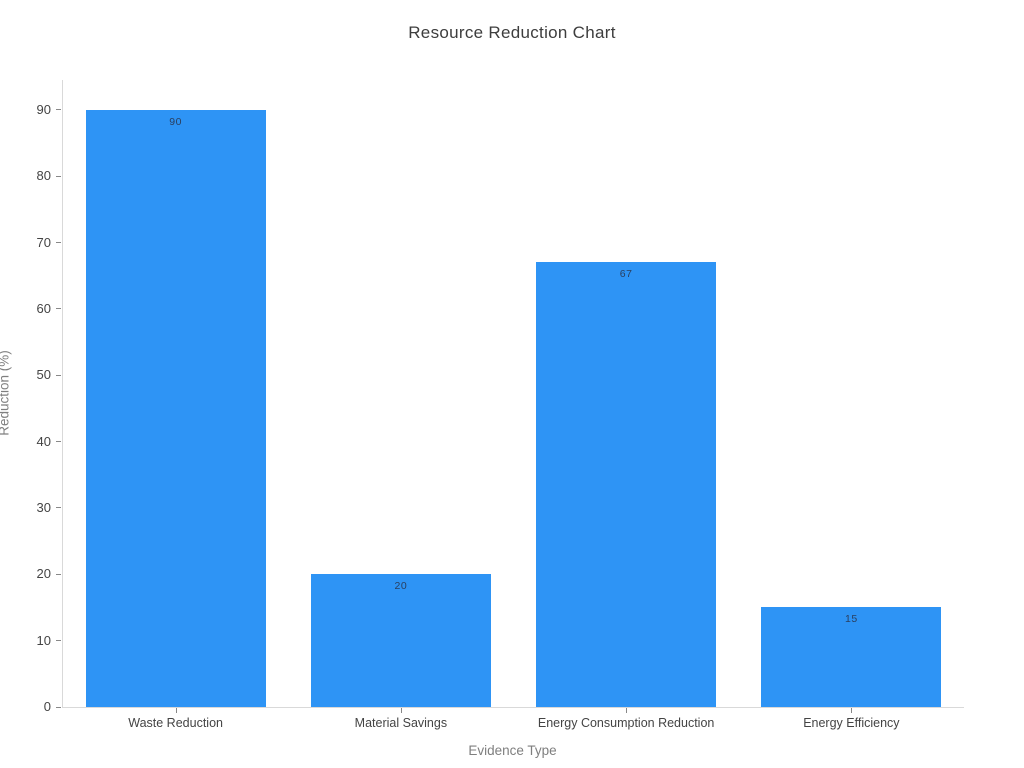  What do you see at coordinates (626, 484) in the screenshot?
I see `bar: 67` at bounding box center [626, 484].